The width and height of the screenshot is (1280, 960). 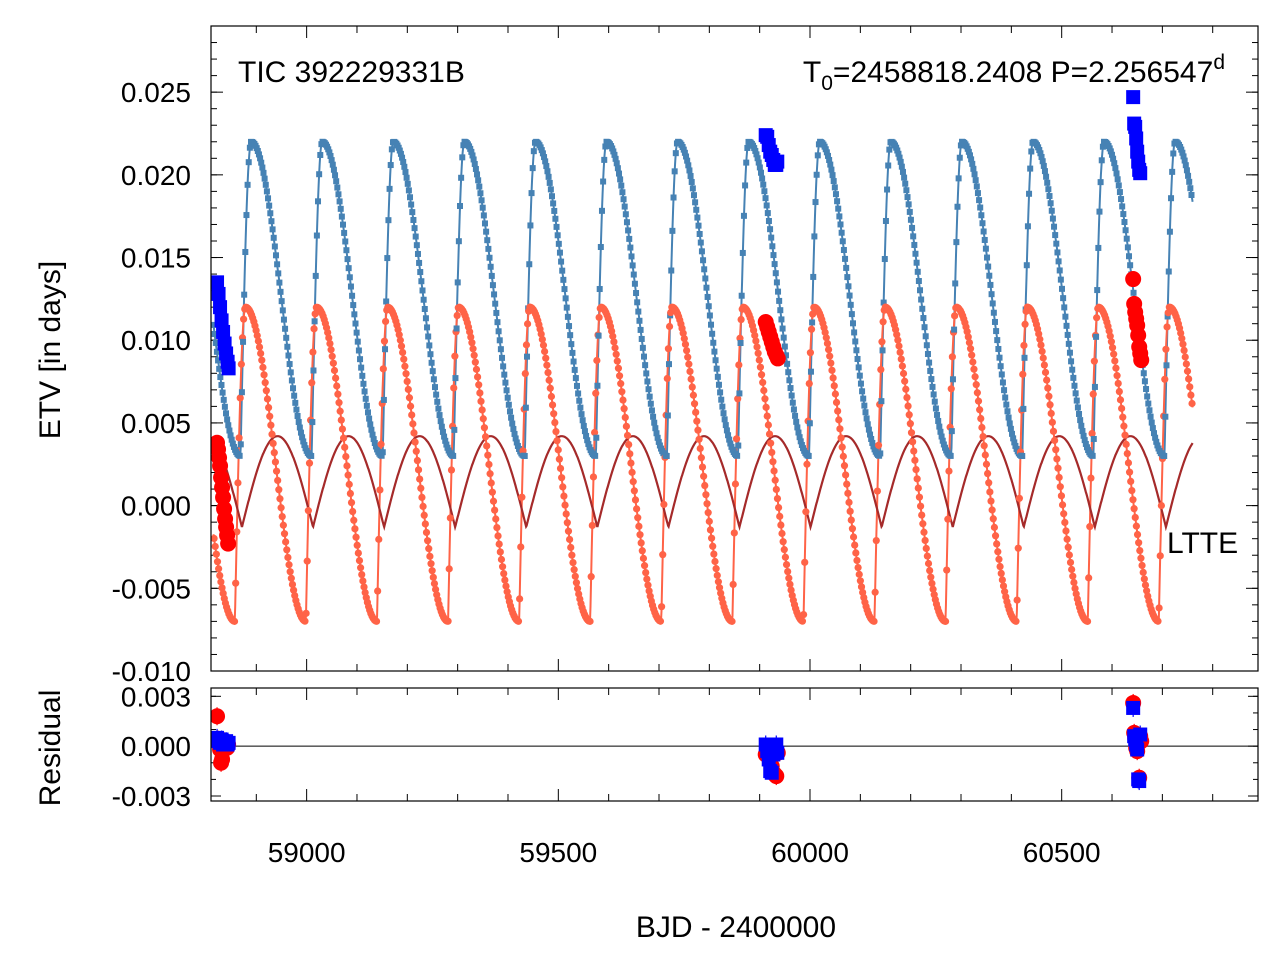 What do you see at coordinates (351, 72) in the screenshot?
I see `target-label: TIC 392229331B` at bounding box center [351, 72].